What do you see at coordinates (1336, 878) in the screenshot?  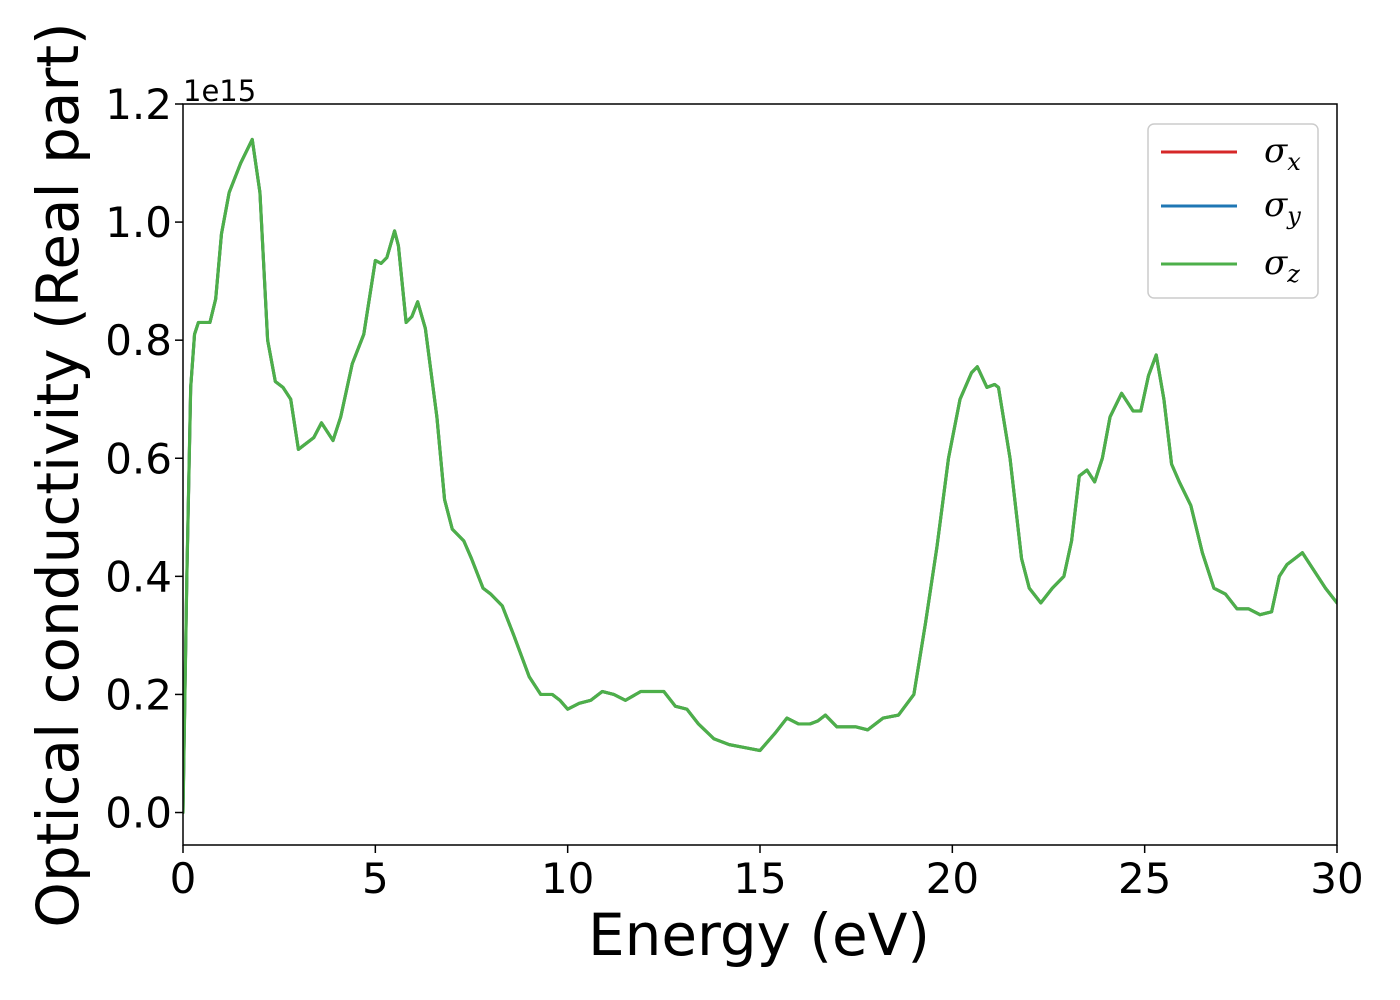 I see `x-tick-label-6: 30` at bounding box center [1336, 878].